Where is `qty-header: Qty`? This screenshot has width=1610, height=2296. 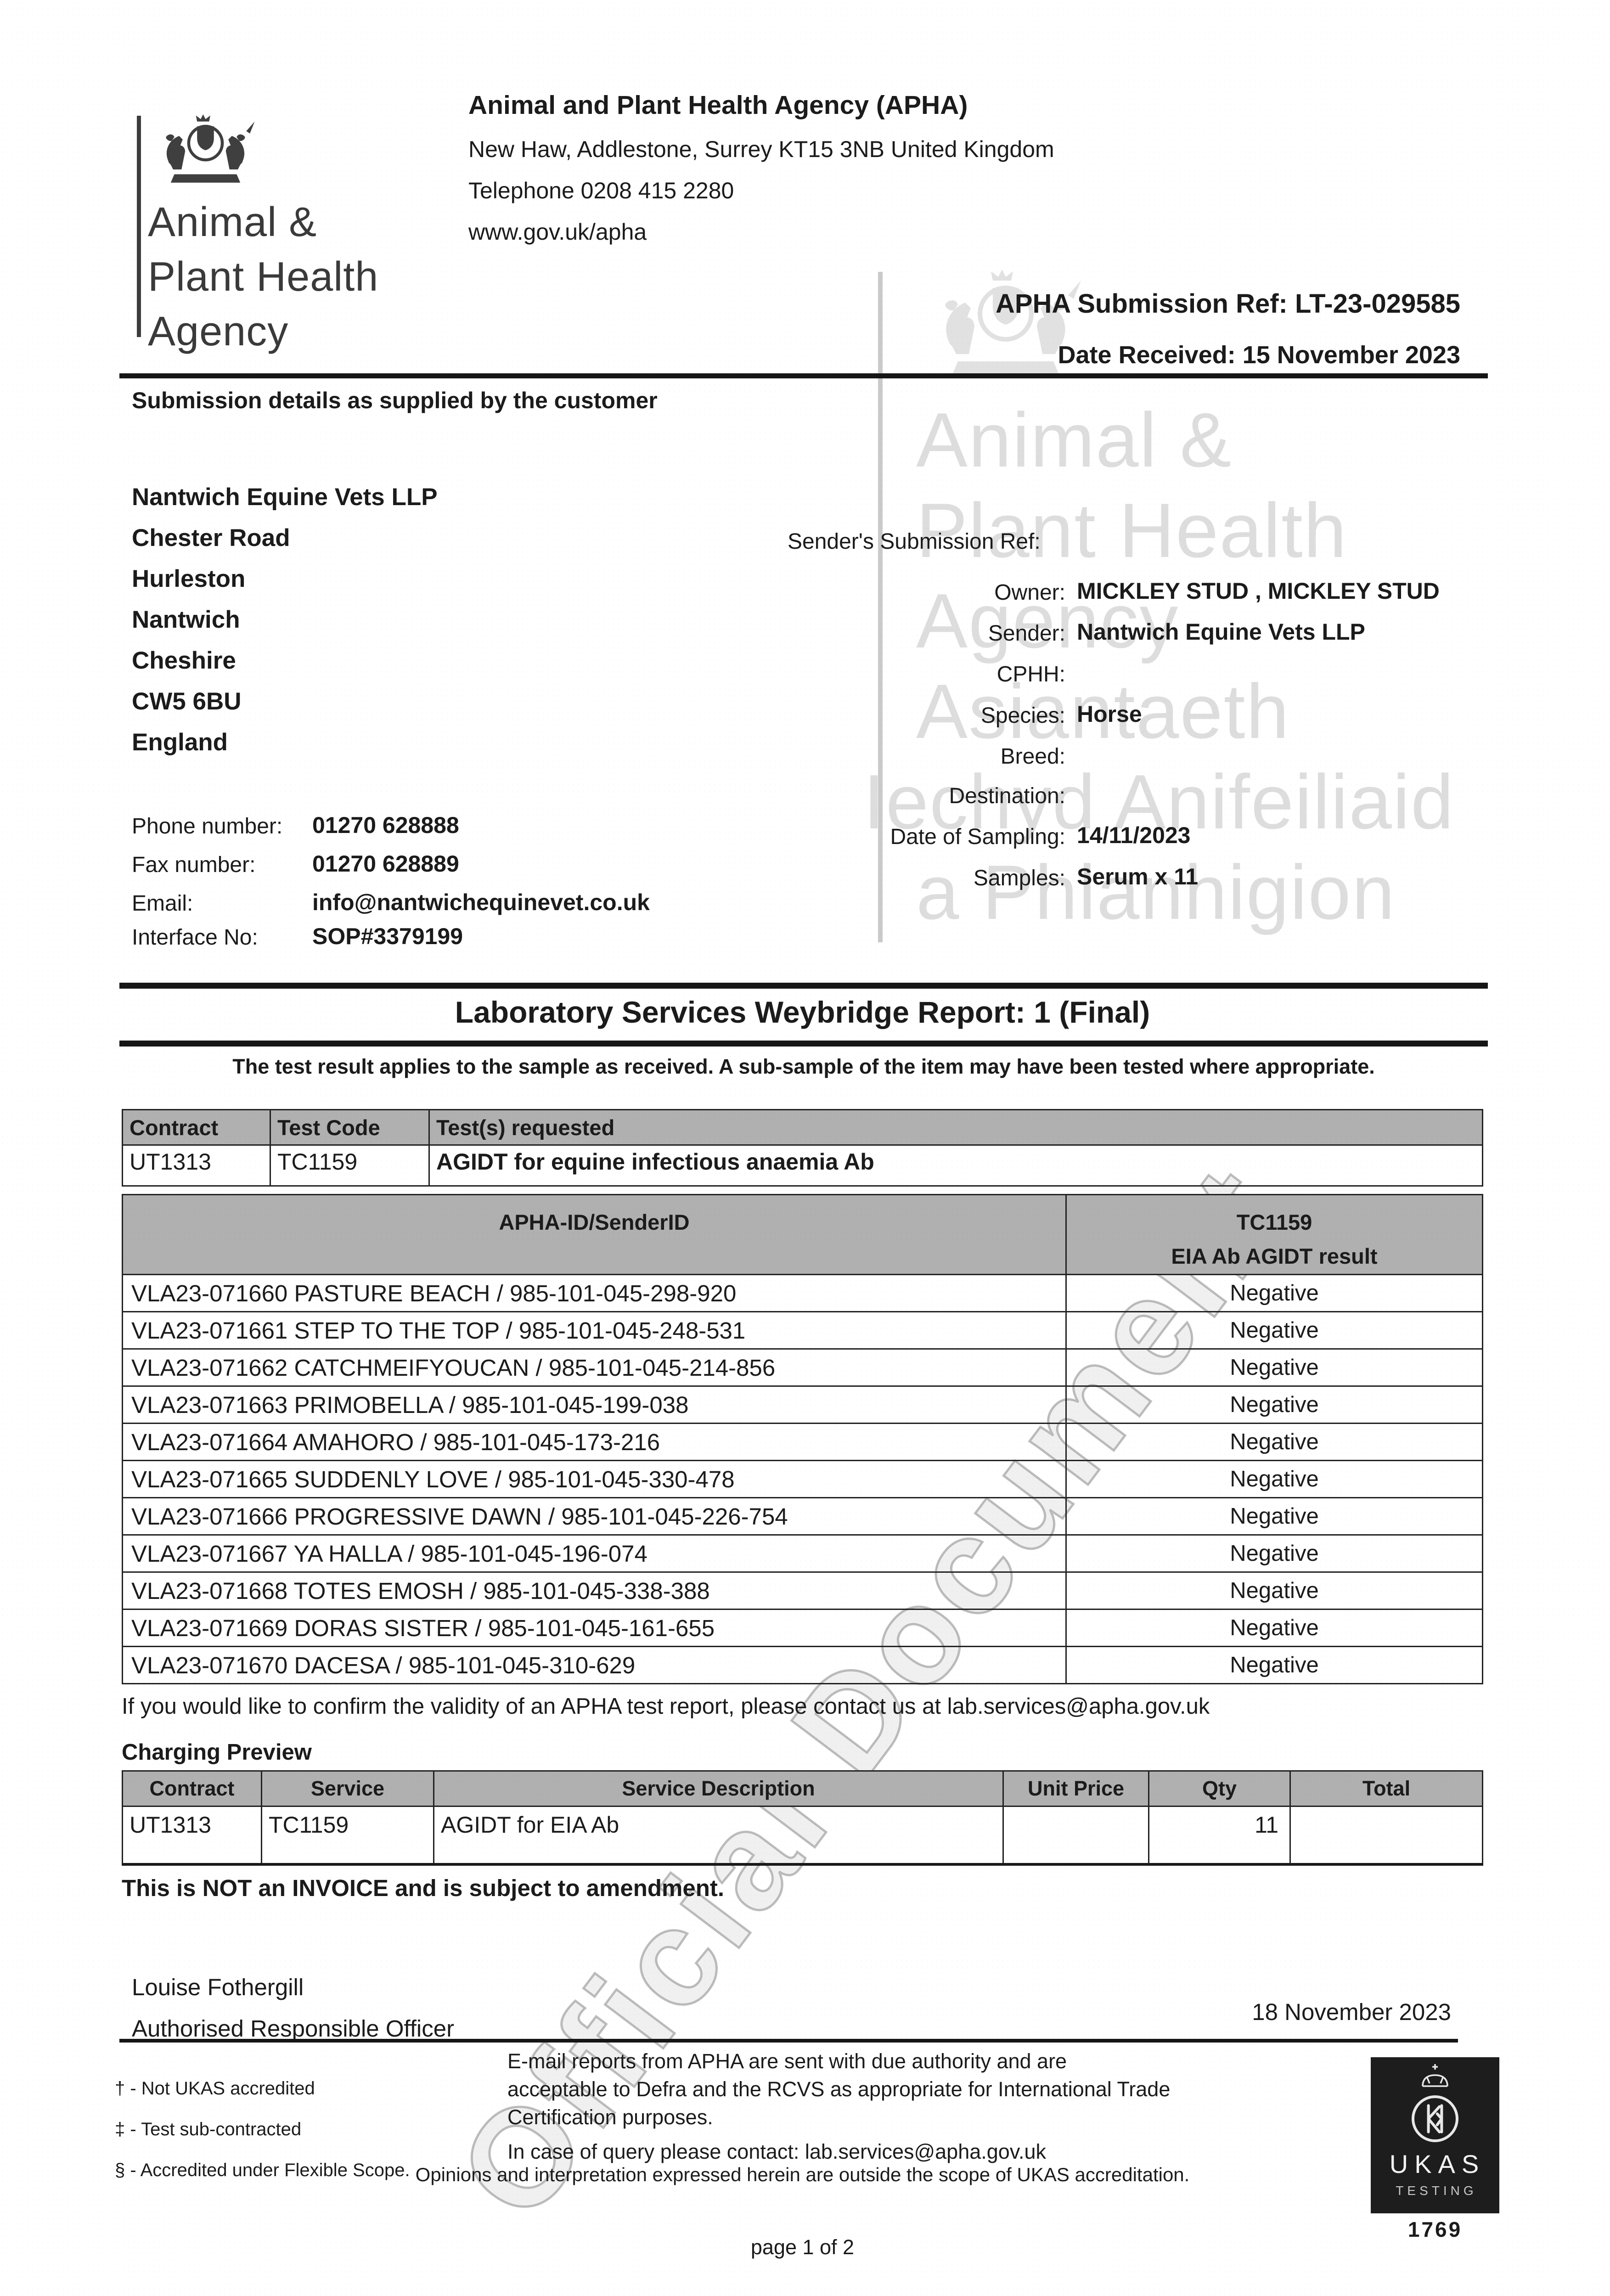 qty-header: Qty is located at coordinates (1219, 1788).